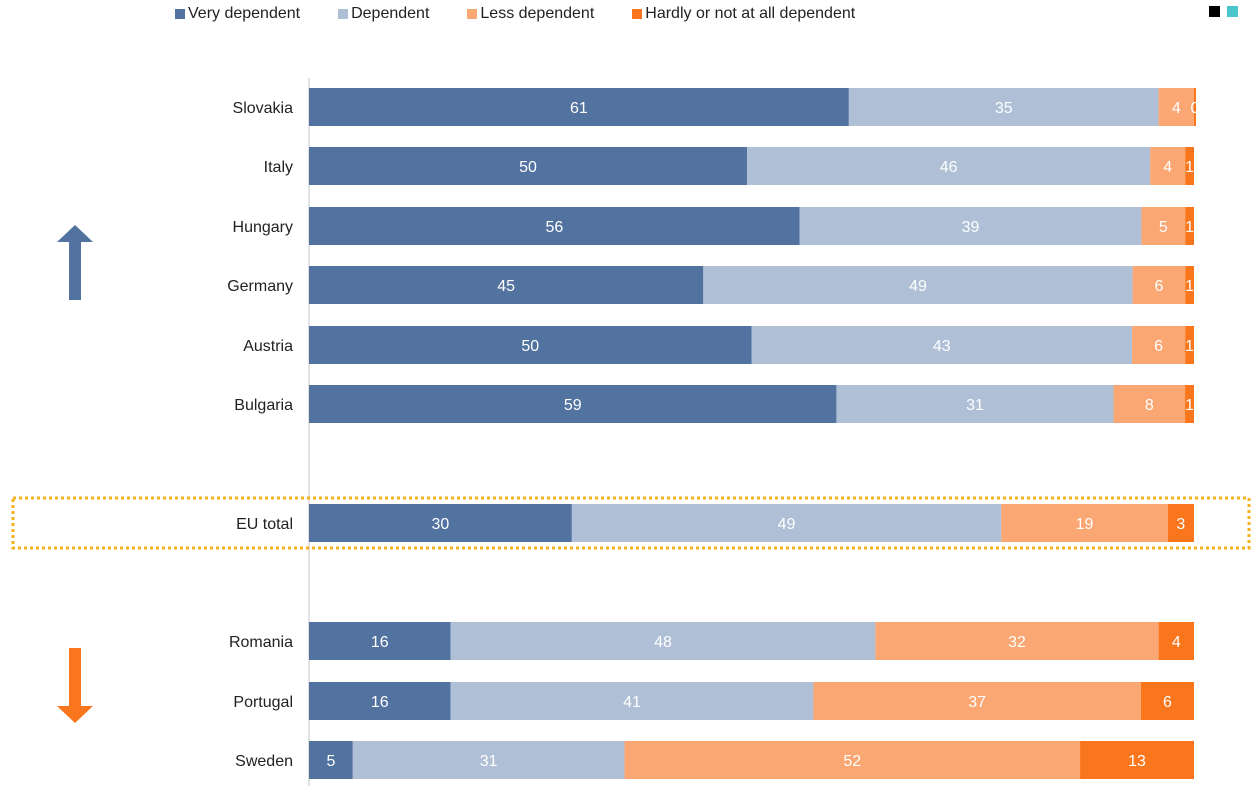 The height and width of the screenshot is (786, 1251). What do you see at coordinates (1232, 11) in the screenshot?
I see `corner-swatch-teal` at bounding box center [1232, 11].